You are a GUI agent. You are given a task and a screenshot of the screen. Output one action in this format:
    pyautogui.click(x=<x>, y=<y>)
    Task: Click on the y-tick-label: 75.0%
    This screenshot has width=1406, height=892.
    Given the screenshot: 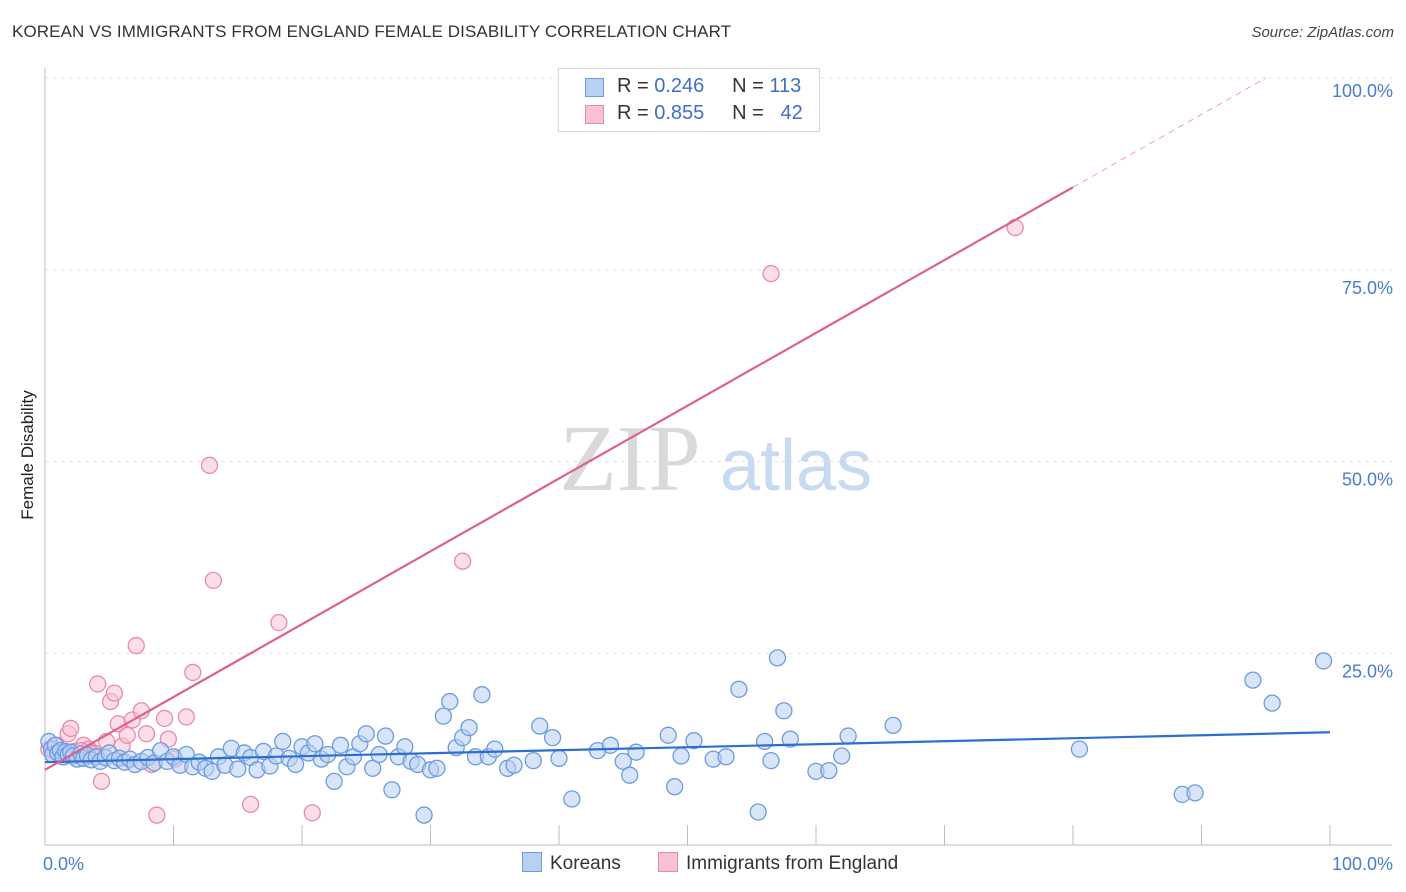 What is the action you would take?
    pyautogui.click(x=1367, y=288)
    